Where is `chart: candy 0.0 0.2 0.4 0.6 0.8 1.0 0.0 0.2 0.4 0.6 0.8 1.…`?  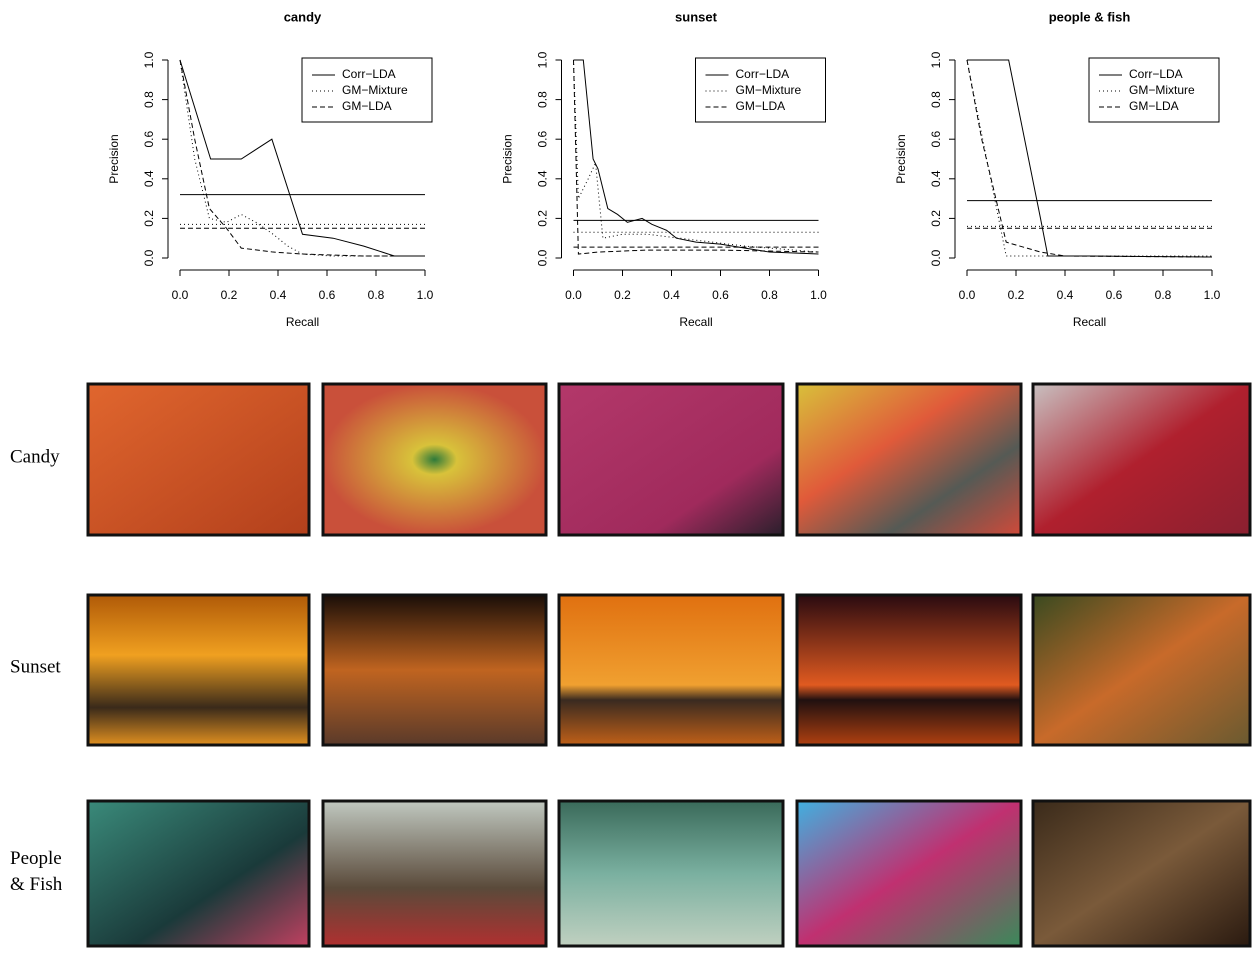 chart: candy 0.0 0.2 0.4 0.6 0.8 1.0 0.0 0.2 0.4 0.6 0.8 1.… is located at coordinates (270, 169).